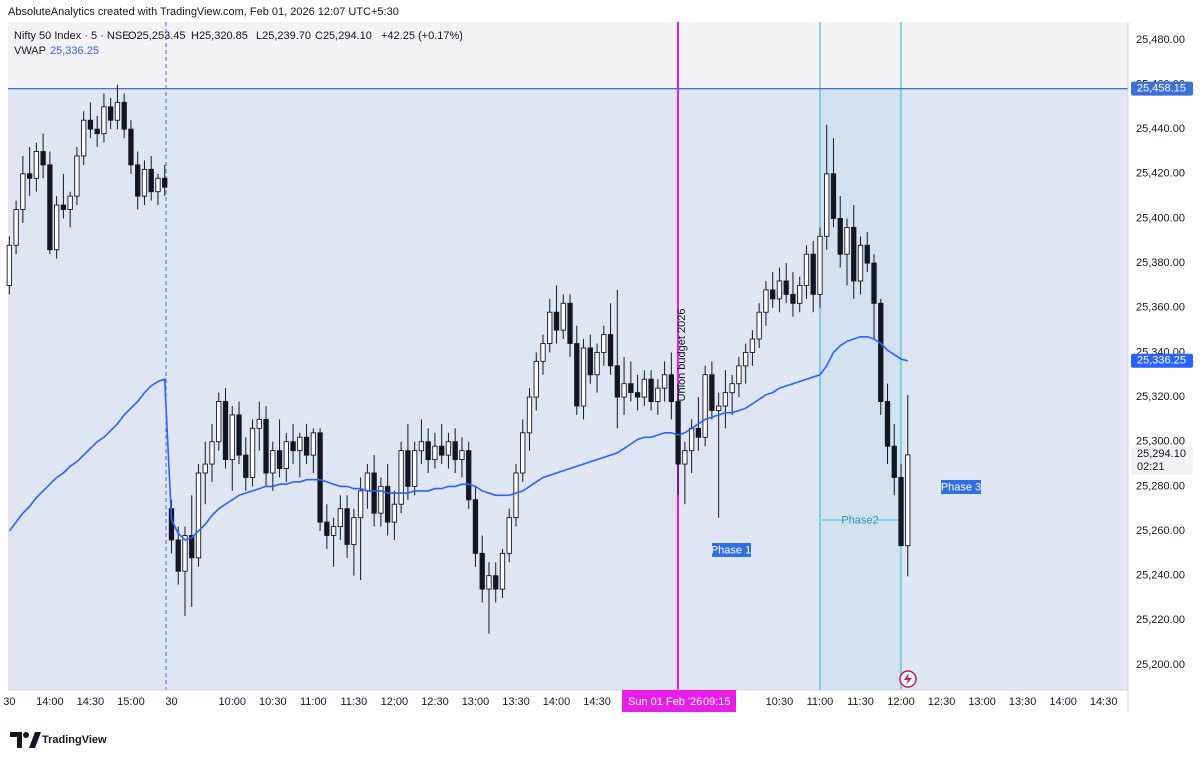 This screenshot has width=1200, height=764. What do you see at coordinates (717, 702) in the screenshot?
I see `cursor-time: 09:15` at bounding box center [717, 702].